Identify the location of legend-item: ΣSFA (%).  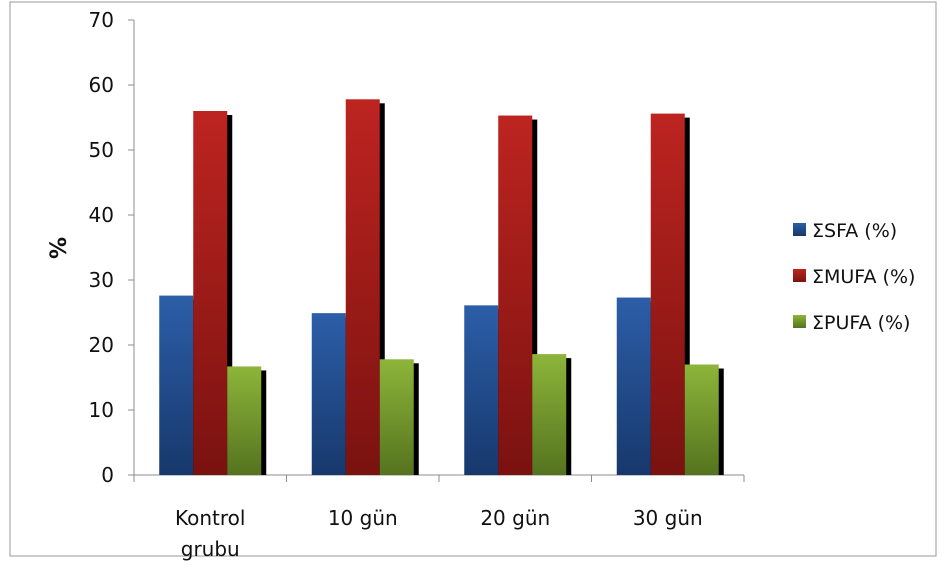
(845, 231).